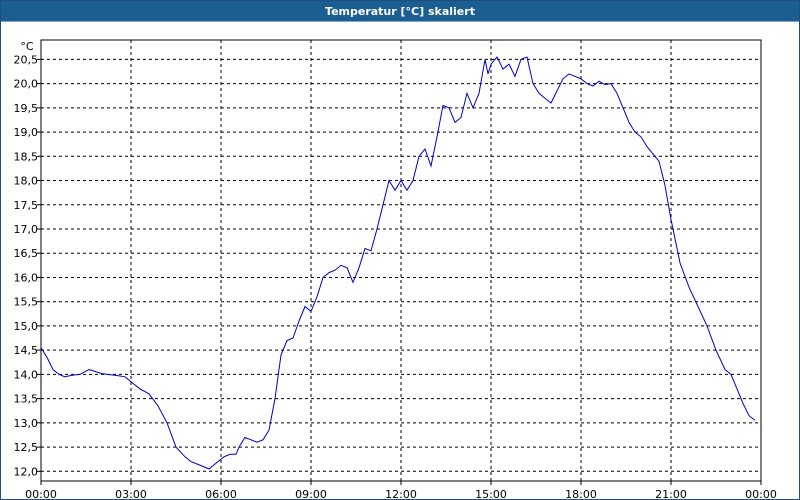 This screenshot has height=500, width=800. Describe the element at coordinates (26, 156) in the screenshot. I see `y-tick-label: 18,5` at that location.